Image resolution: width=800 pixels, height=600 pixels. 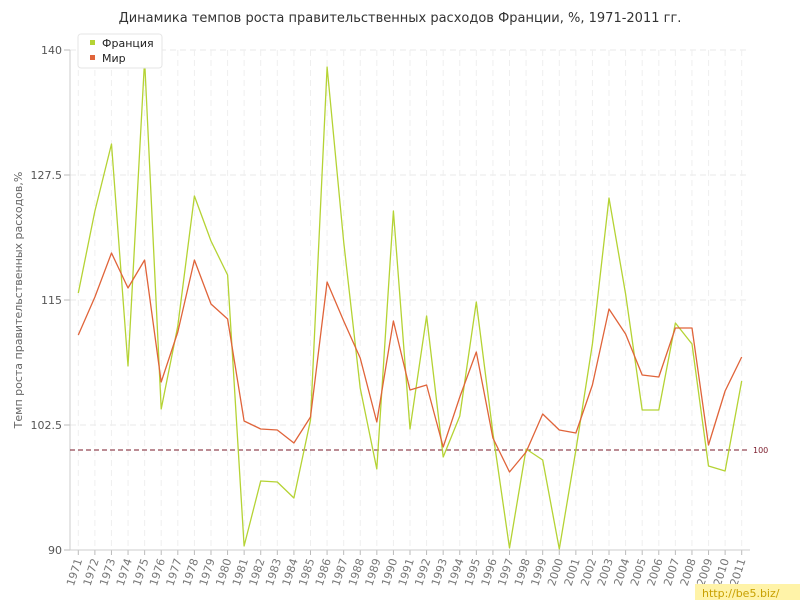 I want to click on reference-line-label: 100, so click(x=760, y=450).